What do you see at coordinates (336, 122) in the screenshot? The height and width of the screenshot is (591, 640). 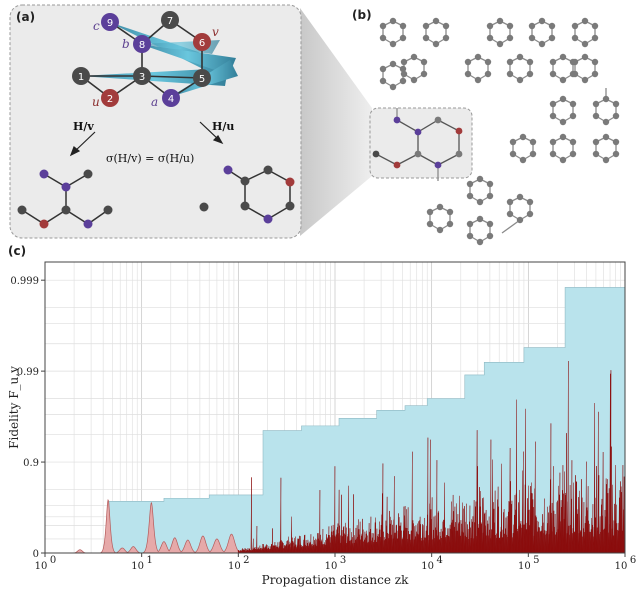 I see `zoom-funnel` at bounding box center [336, 122].